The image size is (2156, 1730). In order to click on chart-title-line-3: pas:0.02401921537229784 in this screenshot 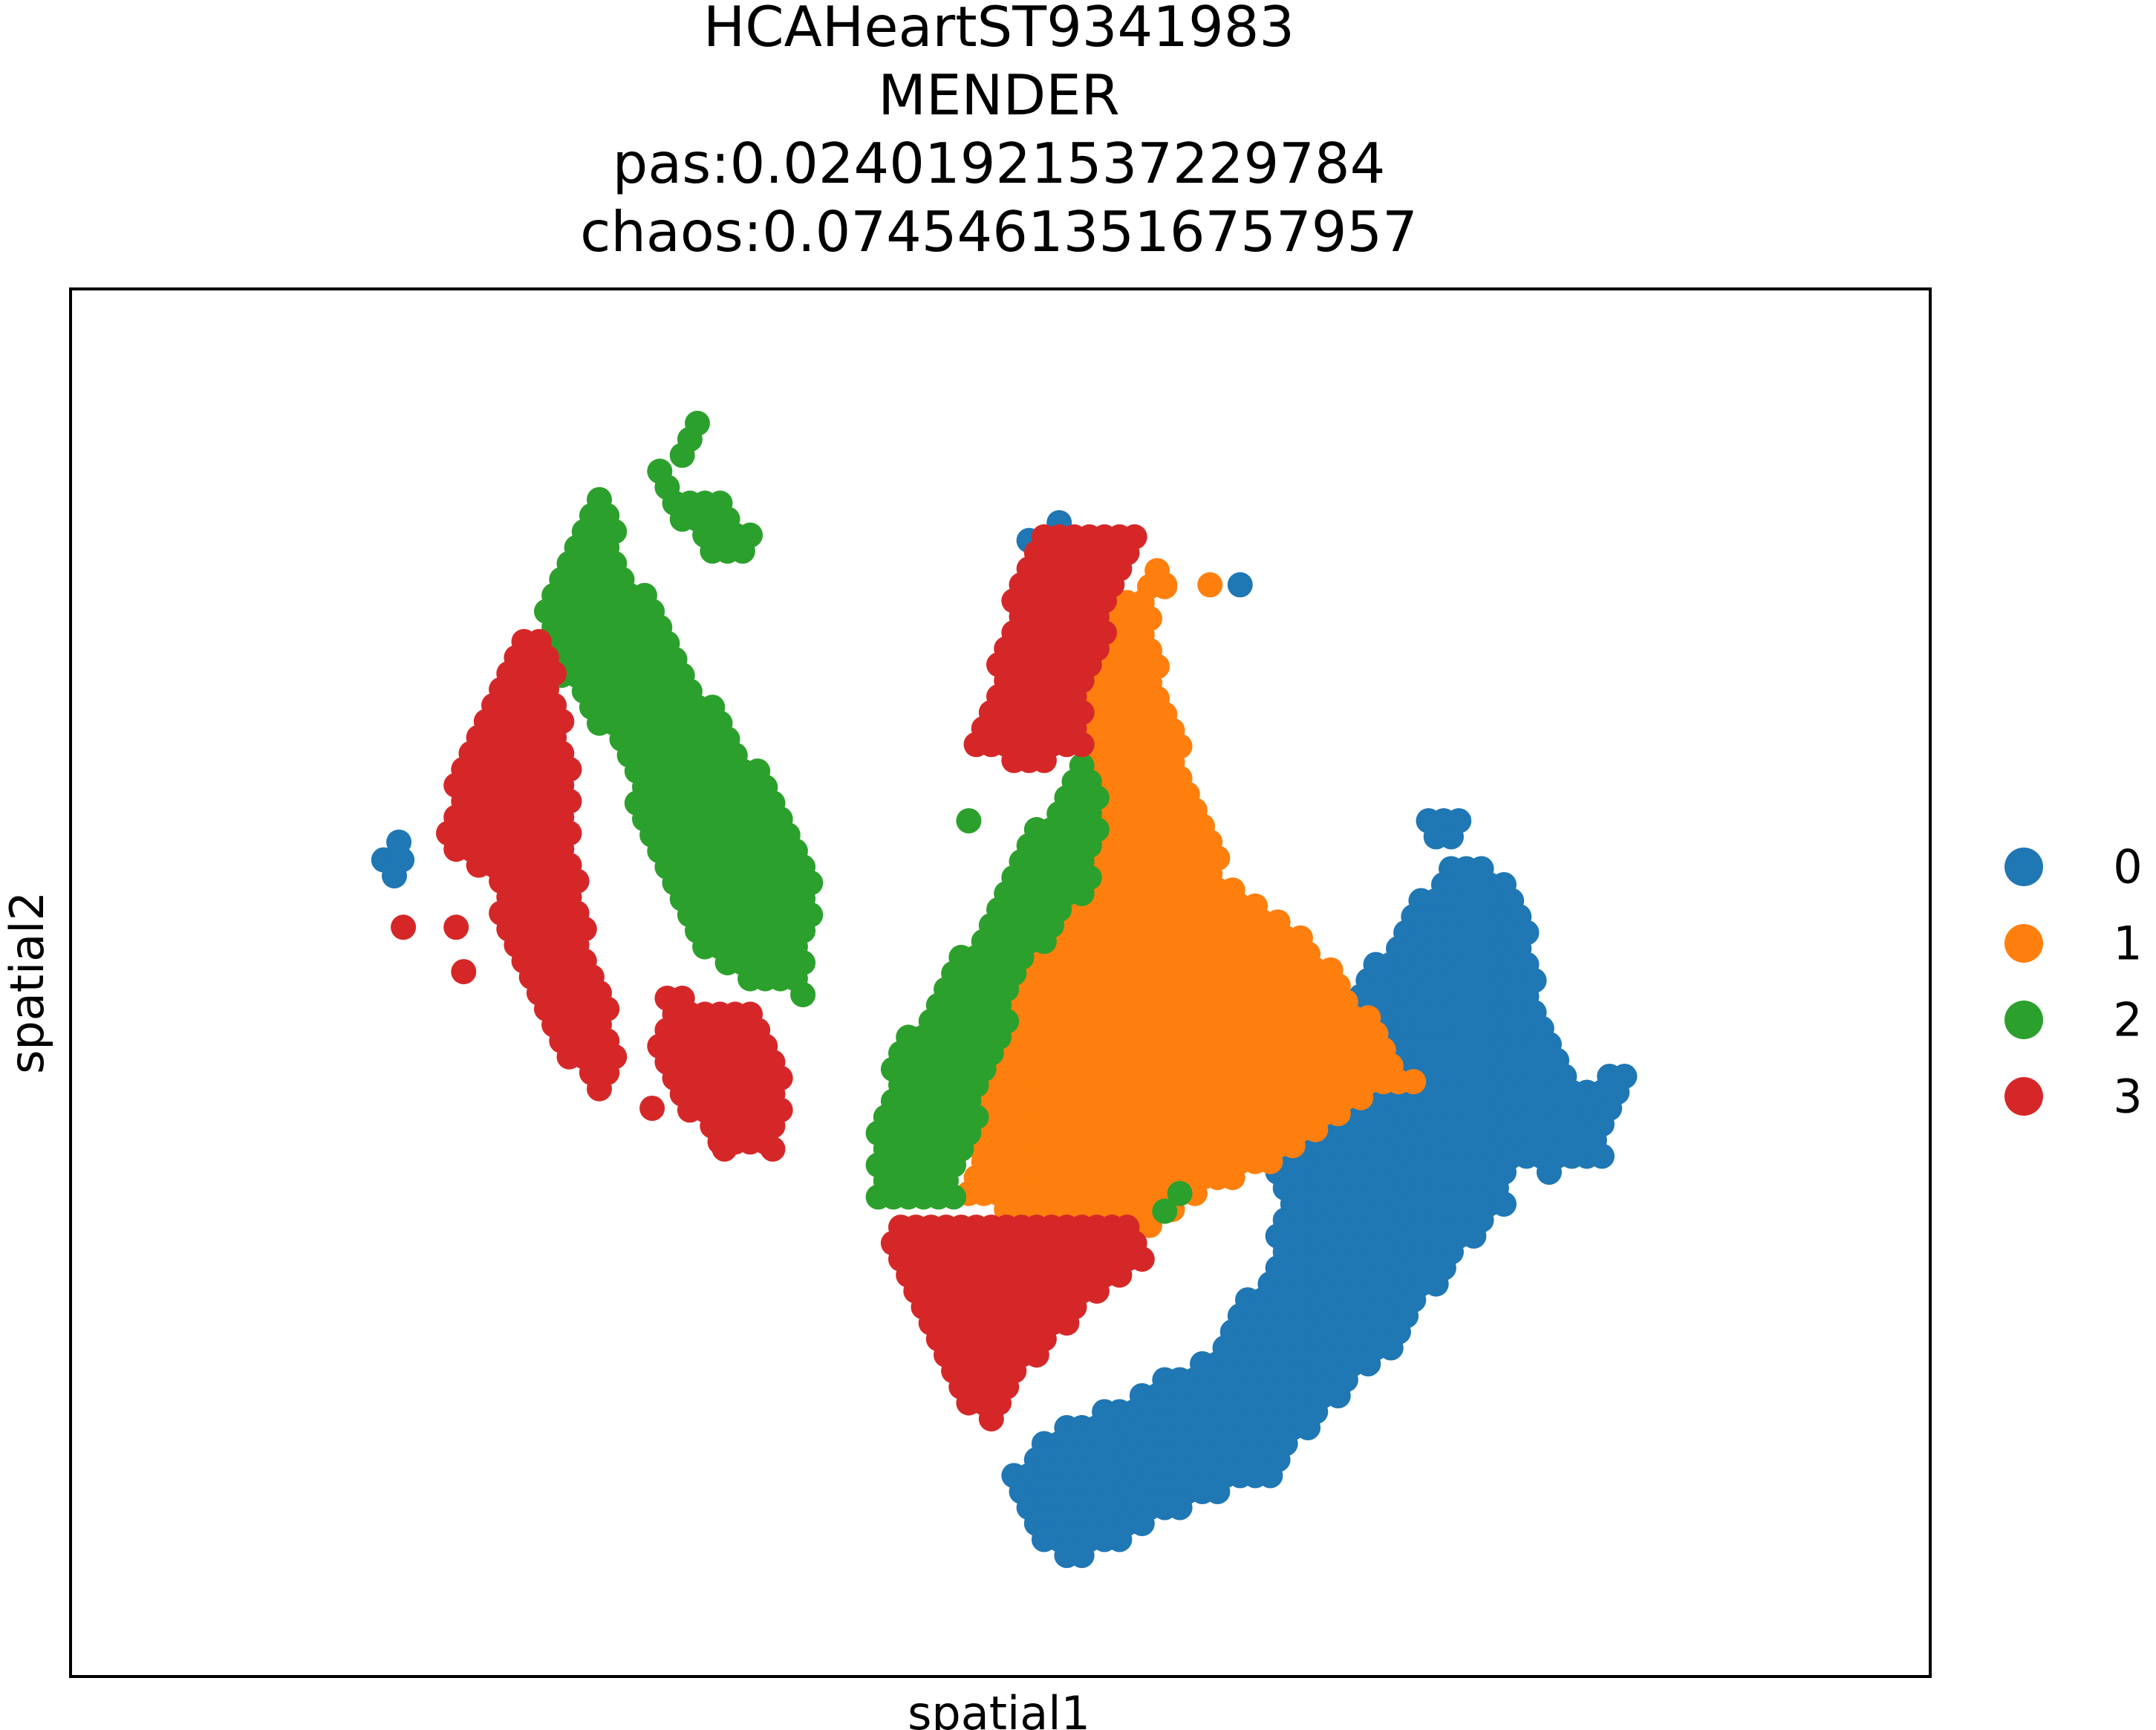, I will do `click(999, 163)`.